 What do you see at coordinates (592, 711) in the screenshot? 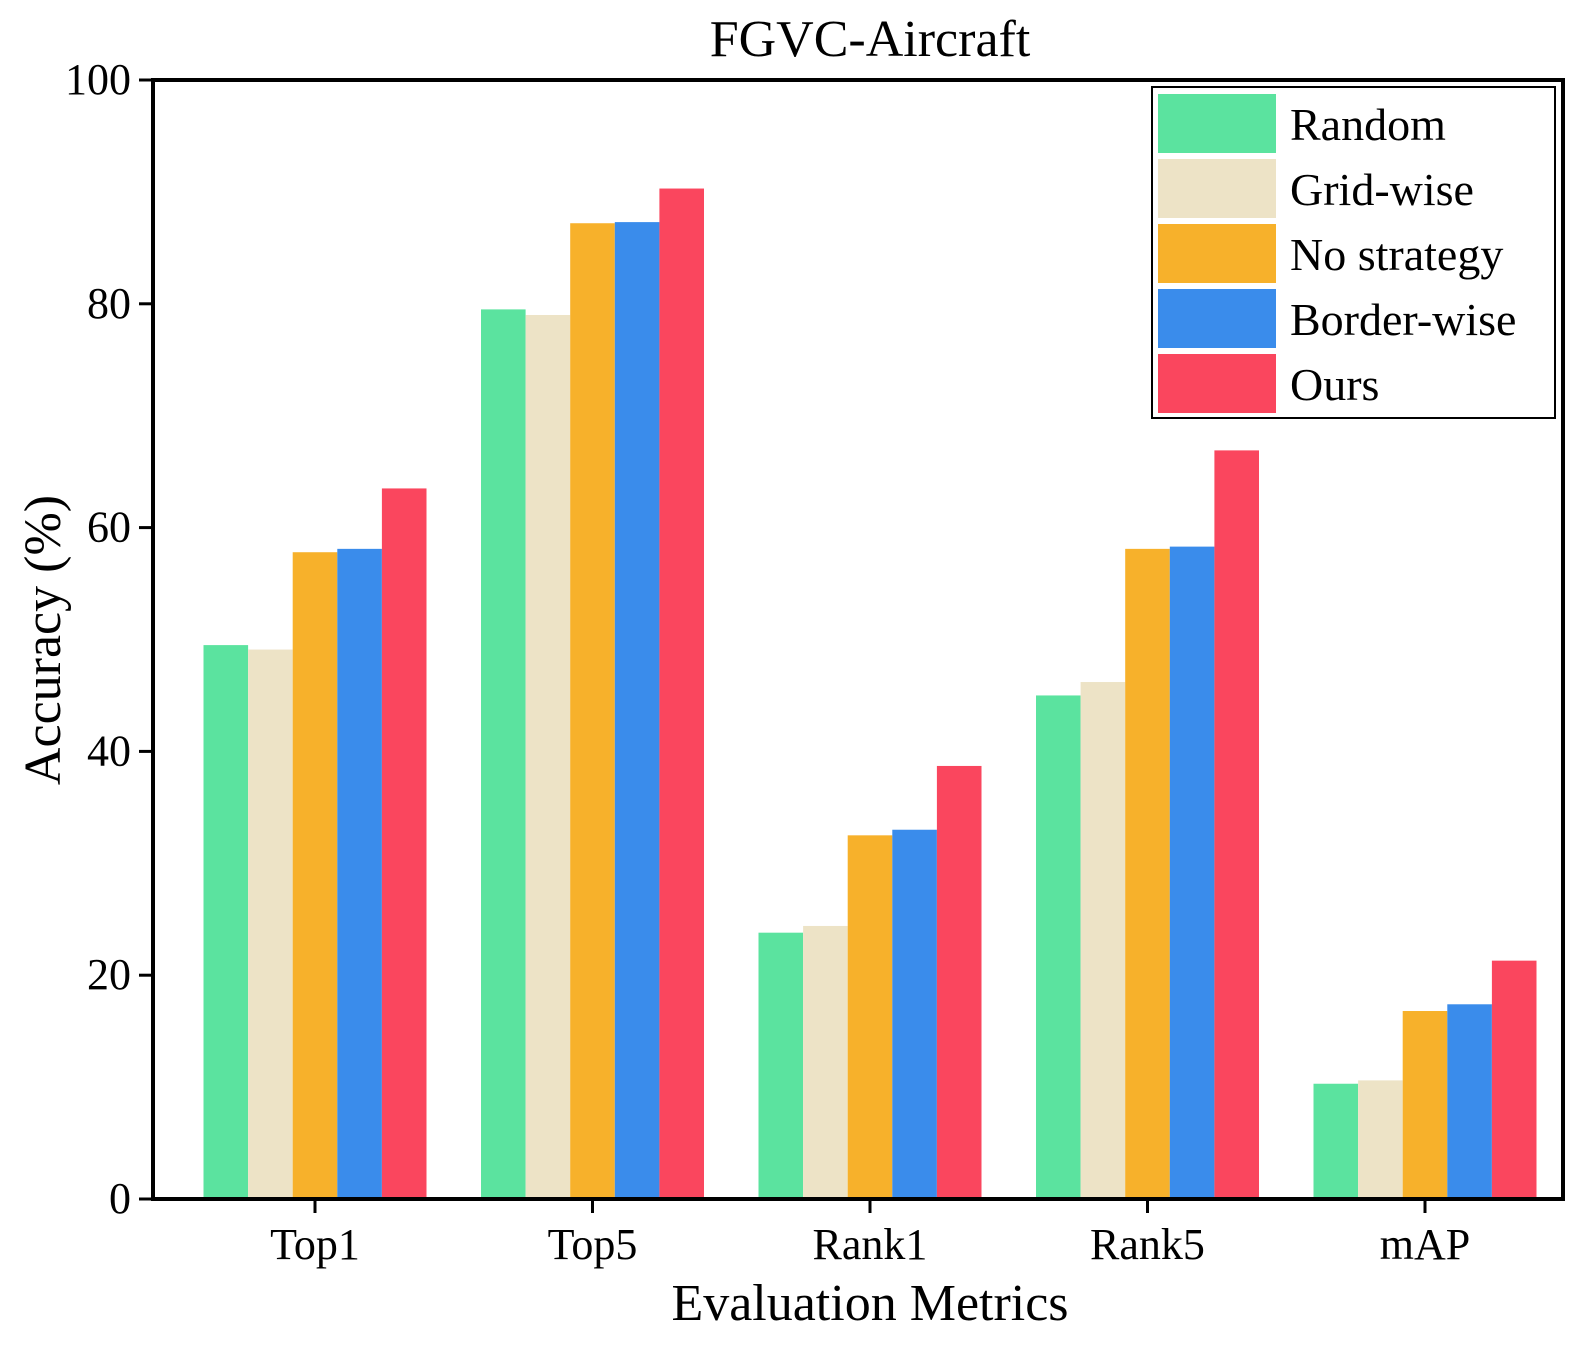
I see `bar-top5-no-strategy` at bounding box center [592, 711].